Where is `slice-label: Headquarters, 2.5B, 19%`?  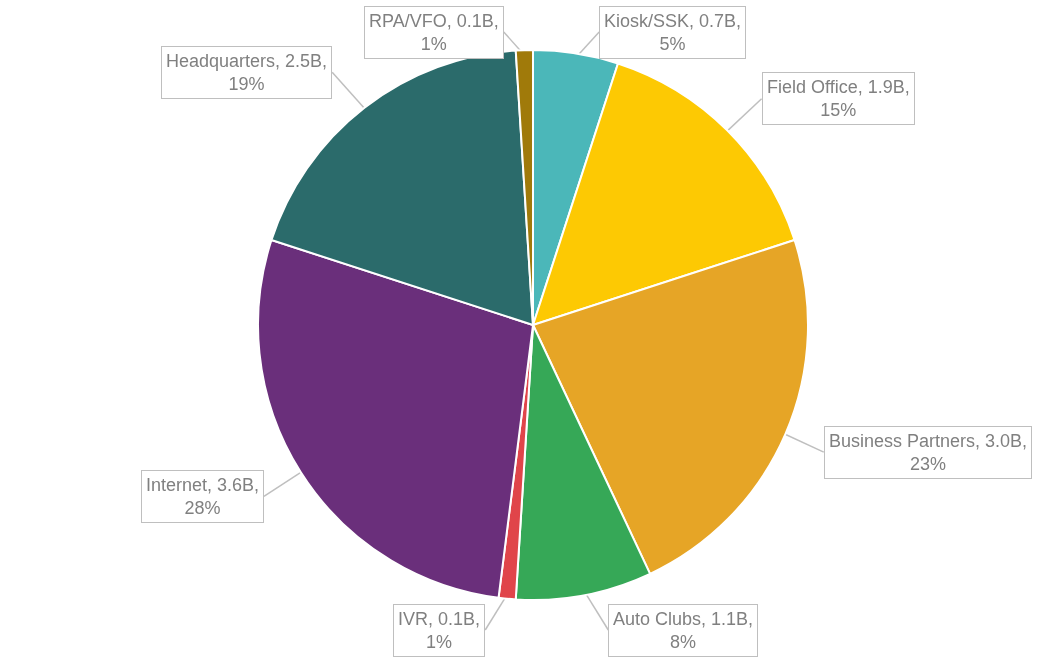 slice-label: Headquarters, 2.5B, 19% is located at coordinates (247, 73).